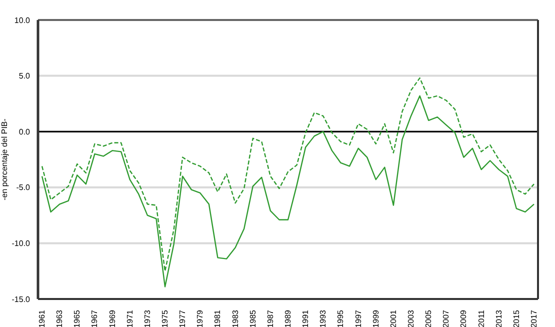  Describe the element at coordinates (165, 318) in the screenshot. I see `x-tick-label: 1975` at that location.